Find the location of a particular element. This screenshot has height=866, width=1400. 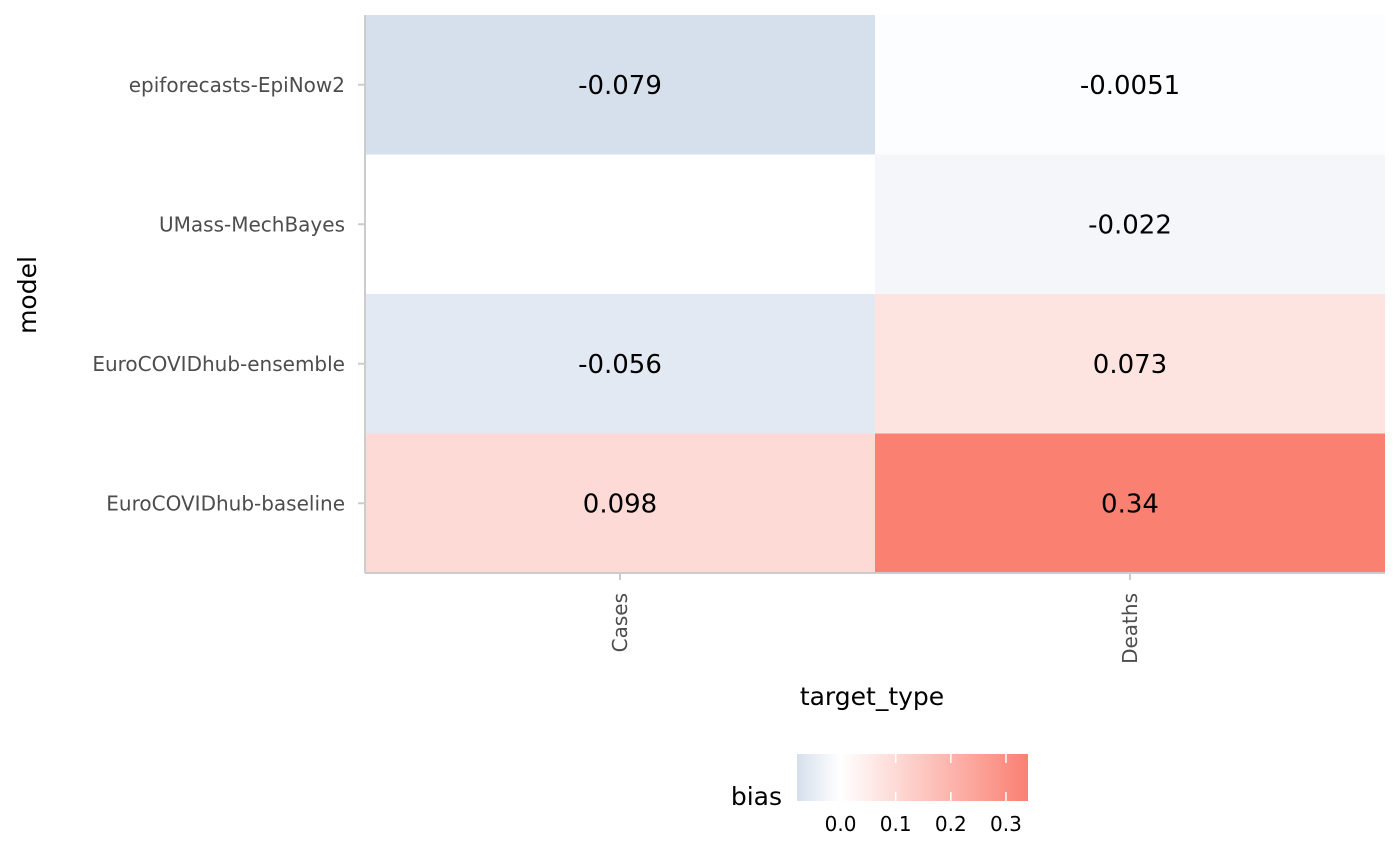

y-tick-label: EuroCOVIDhub-ensemble is located at coordinates (218, 364).